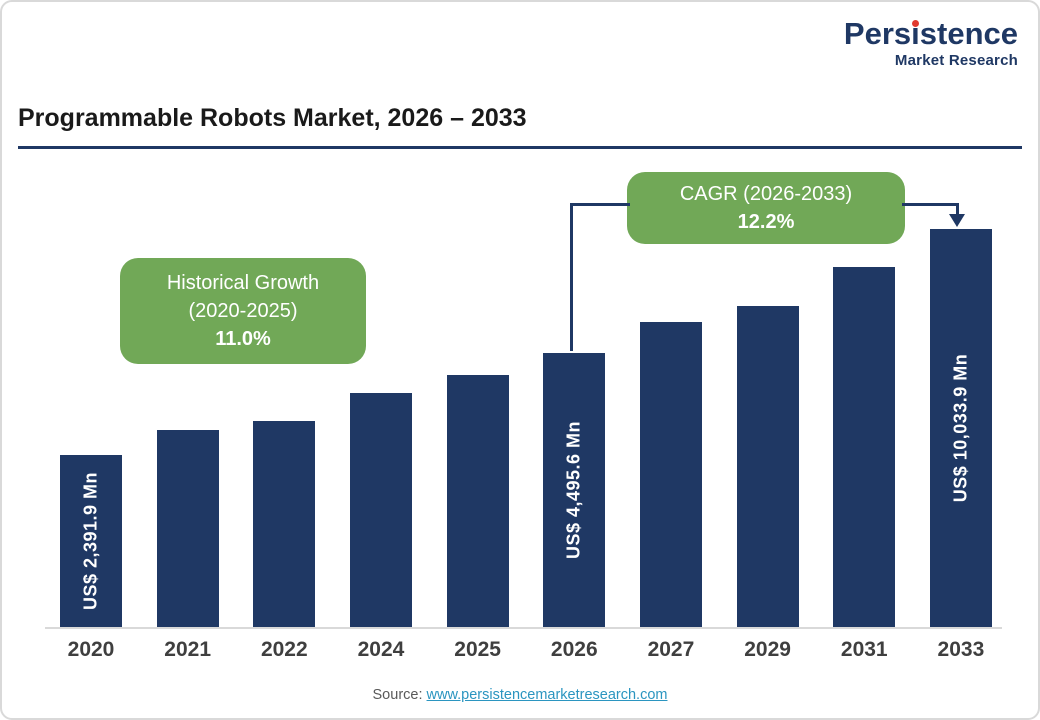  I want to click on logo-brand-pre: Pers, so click(877, 33).